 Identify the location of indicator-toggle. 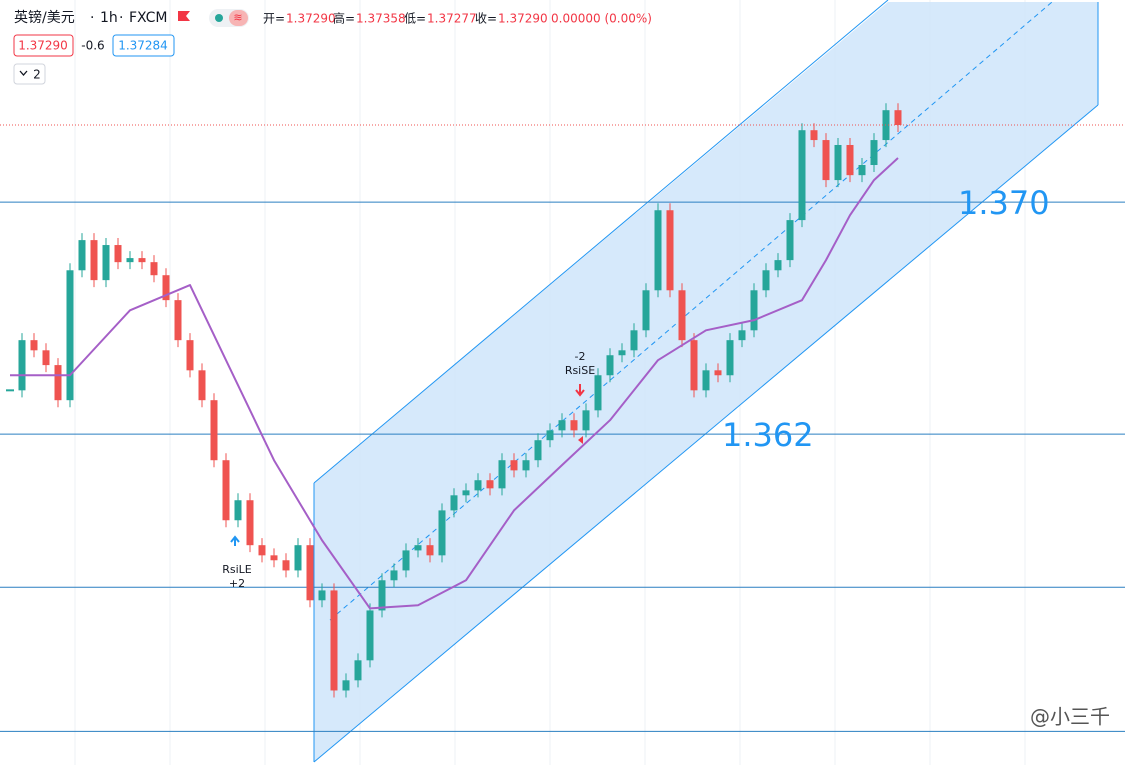
(29, 74).